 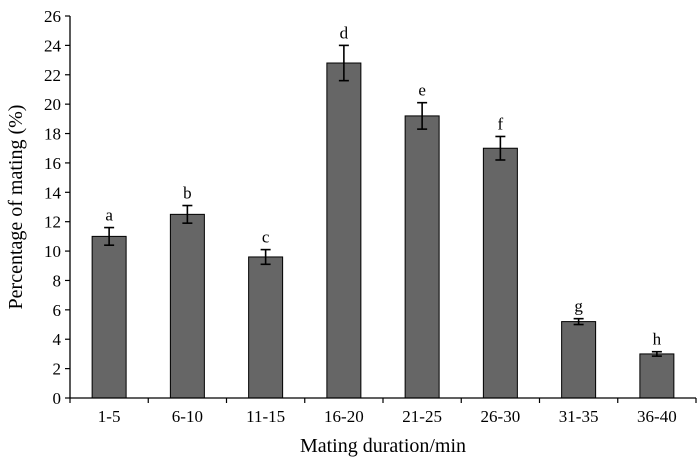 I want to click on x-tick-label: 26-30, so click(x=501, y=416).